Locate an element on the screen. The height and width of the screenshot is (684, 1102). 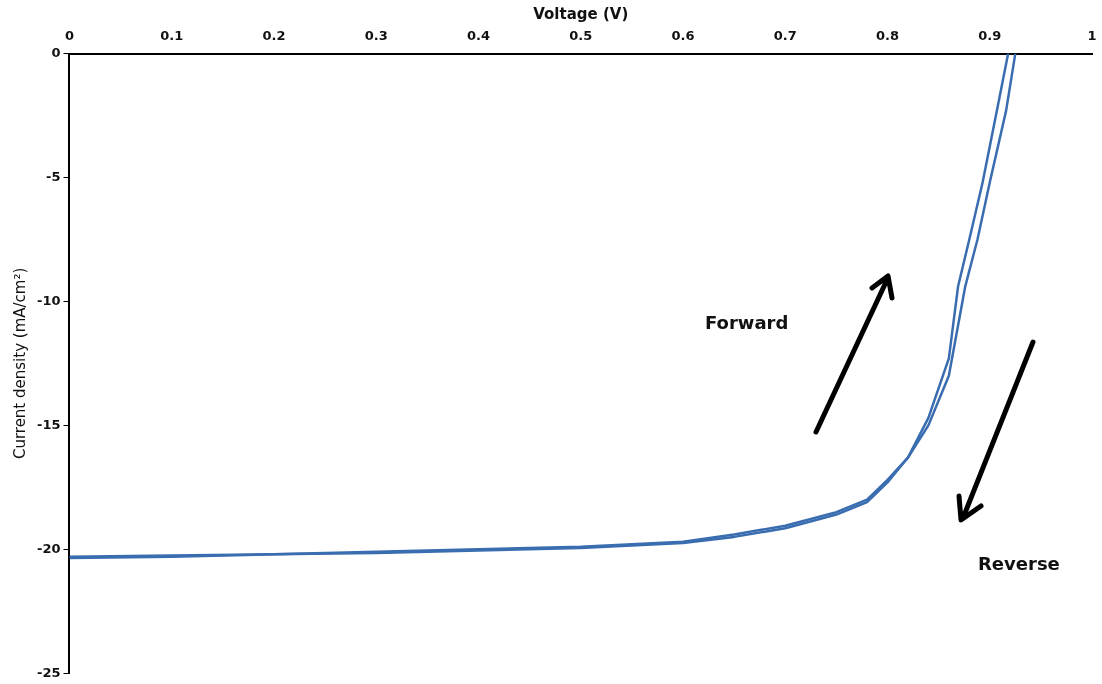
x-tick-label: 0.5 is located at coordinates (581, 36).